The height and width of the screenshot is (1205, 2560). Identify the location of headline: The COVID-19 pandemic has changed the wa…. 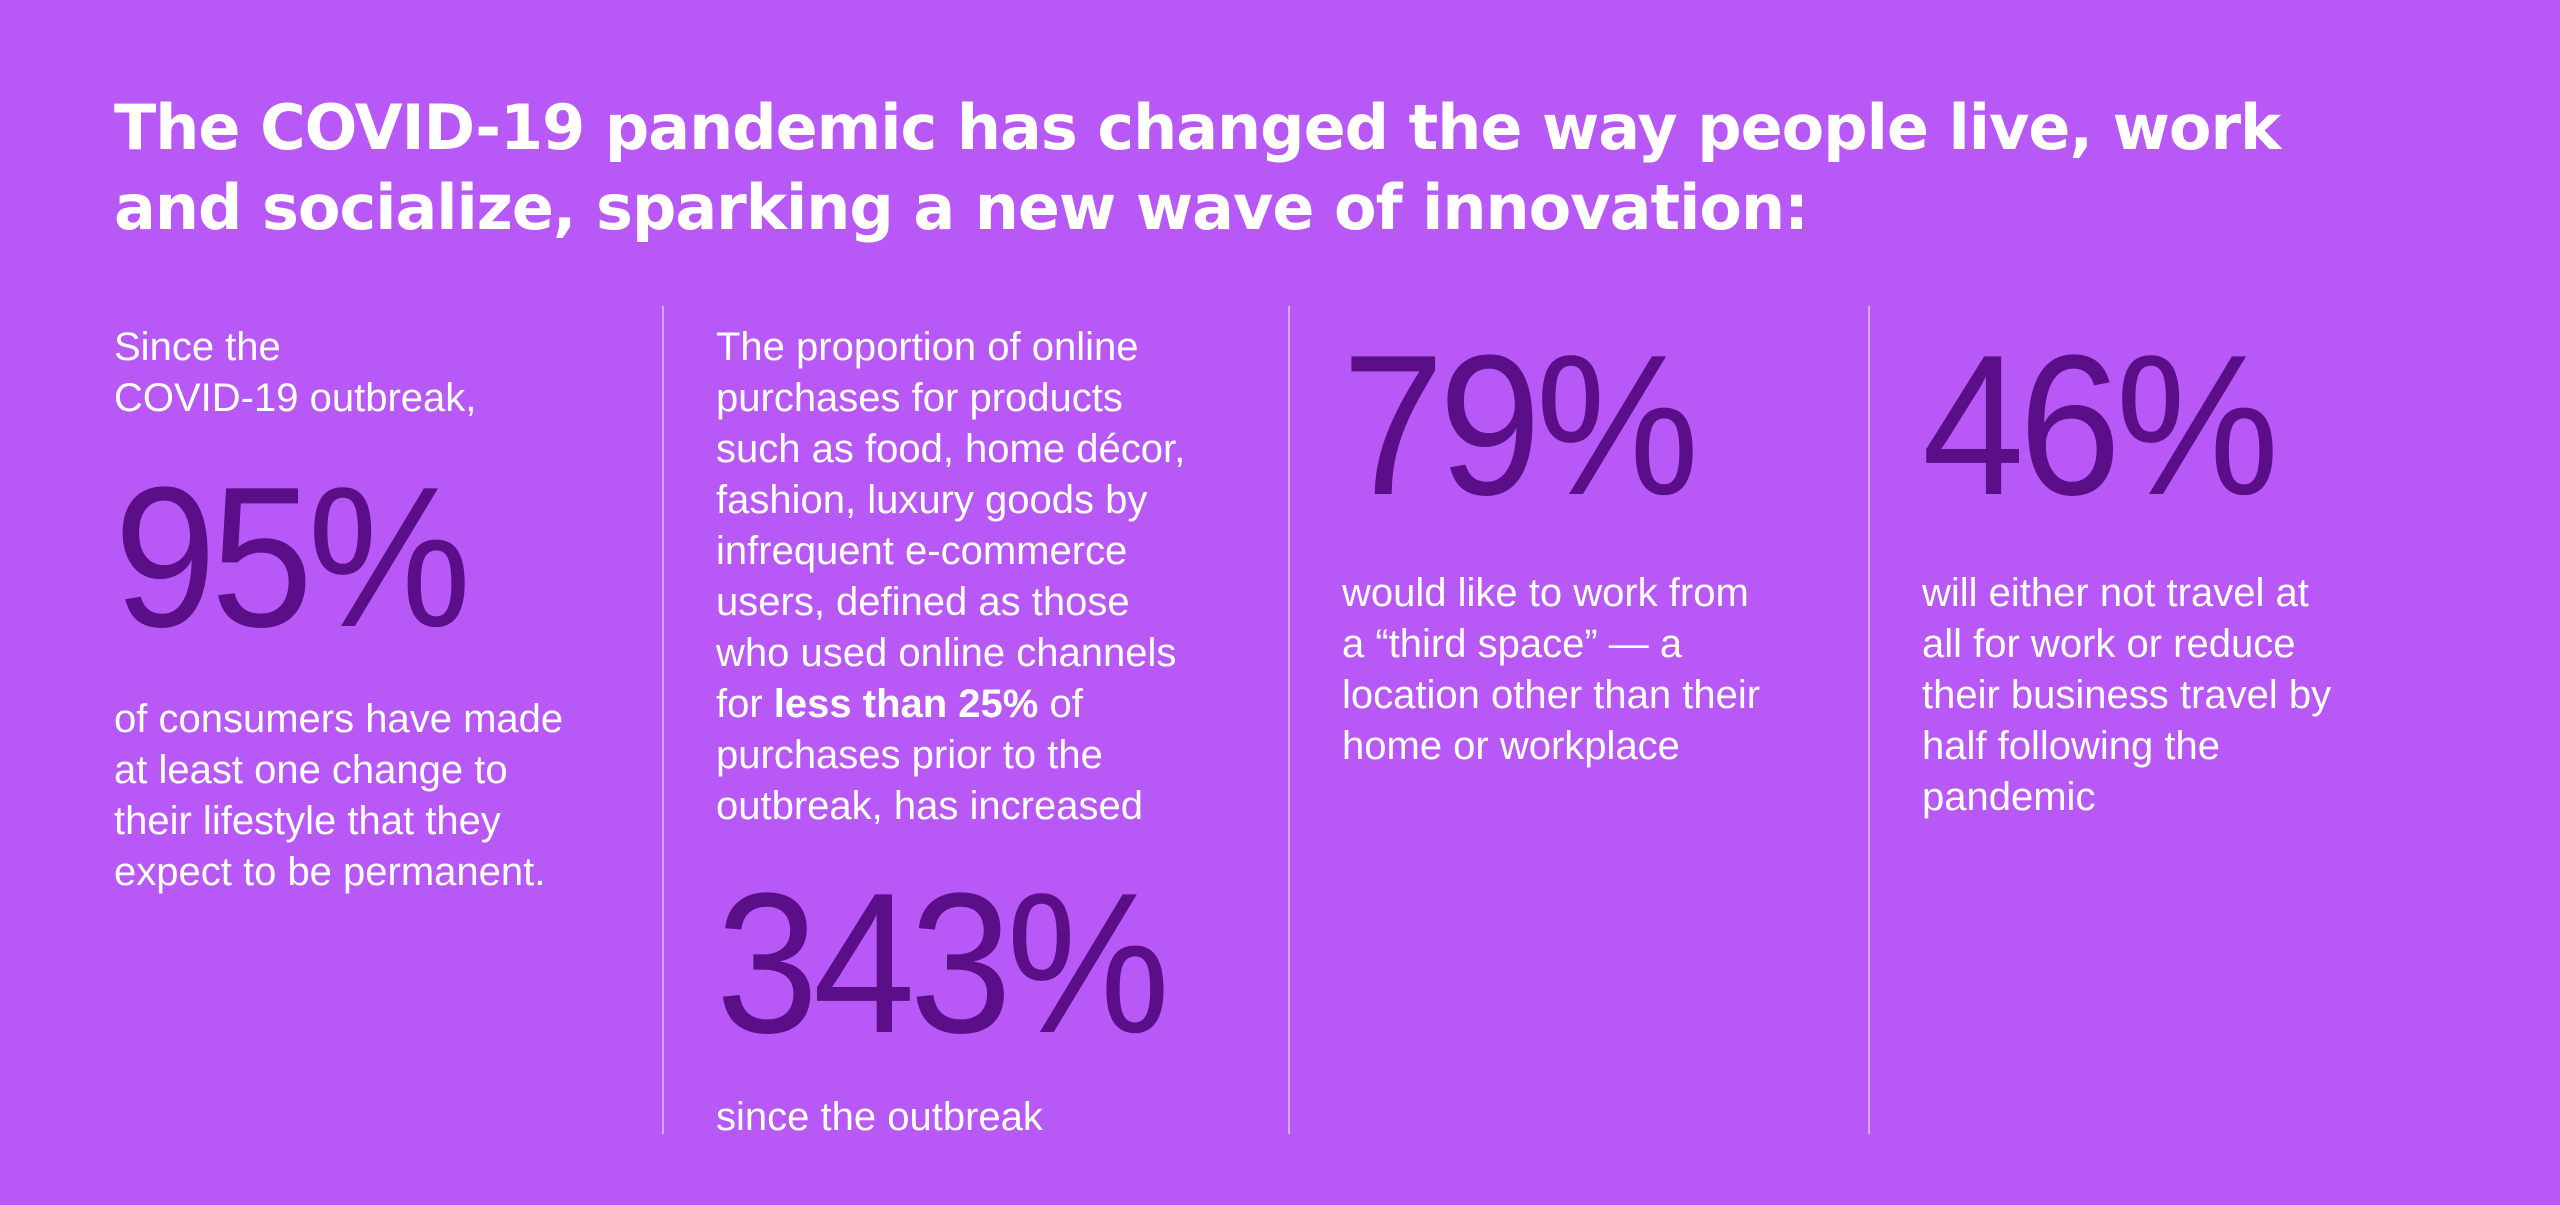
(1264, 168).